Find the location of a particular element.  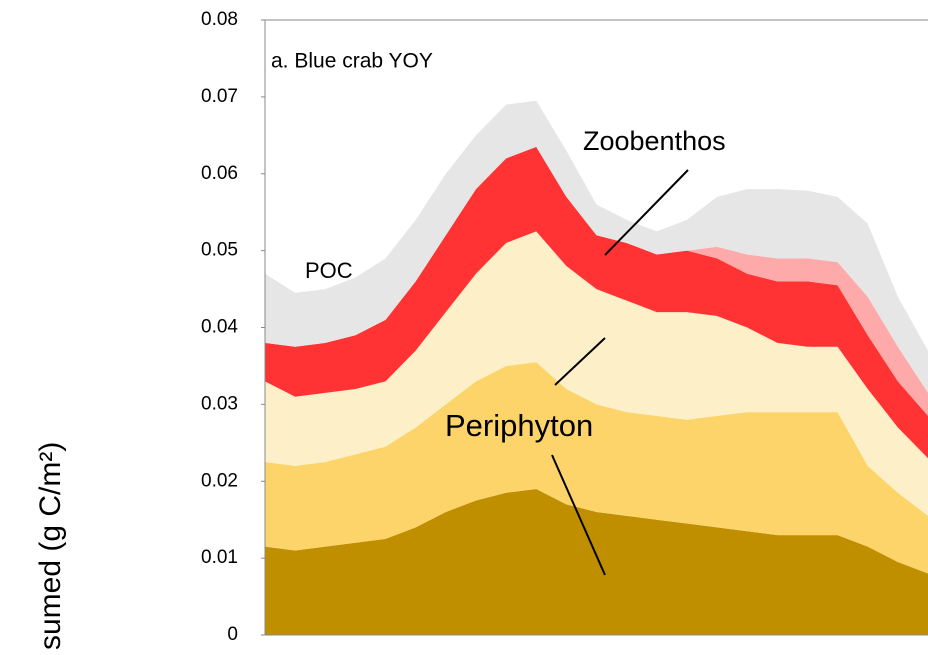

annotation: Periphyton is located at coordinates (519, 425).